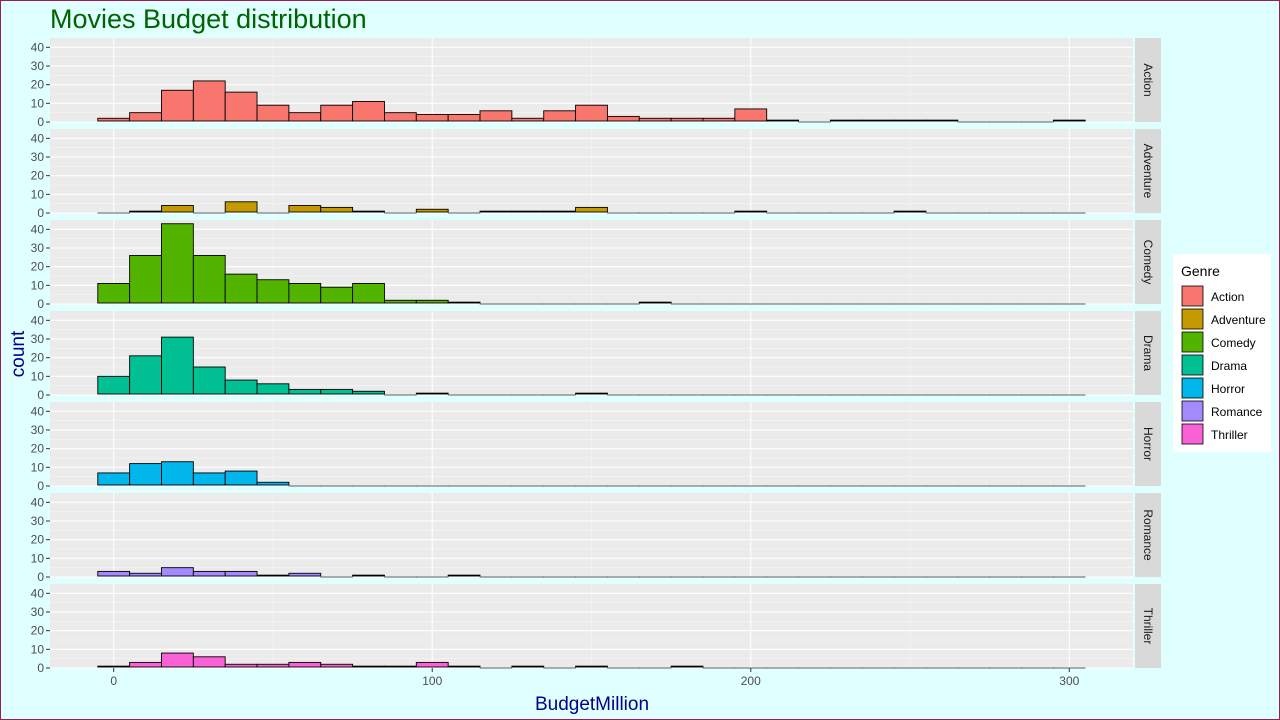 This screenshot has width=1280, height=720. I want to click on facet-panel-thriller: 0 10 20 30 40 Thriller, so click(596, 629).